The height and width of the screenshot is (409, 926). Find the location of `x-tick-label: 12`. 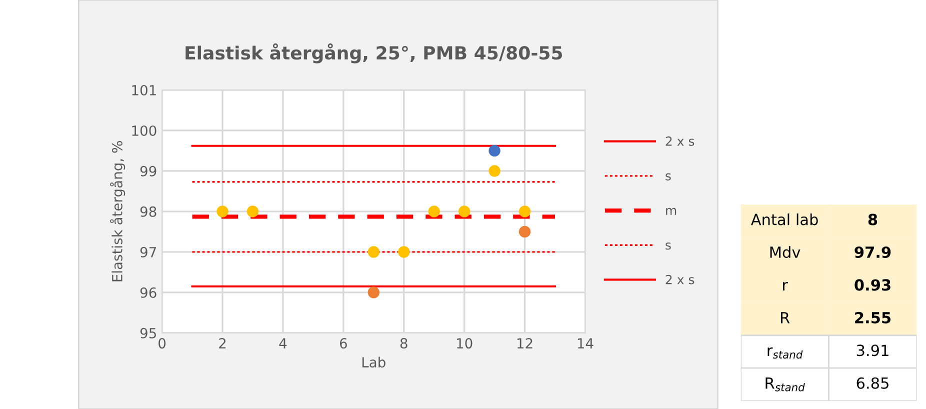

x-tick-label: 12 is located at coordinates (524, 343).